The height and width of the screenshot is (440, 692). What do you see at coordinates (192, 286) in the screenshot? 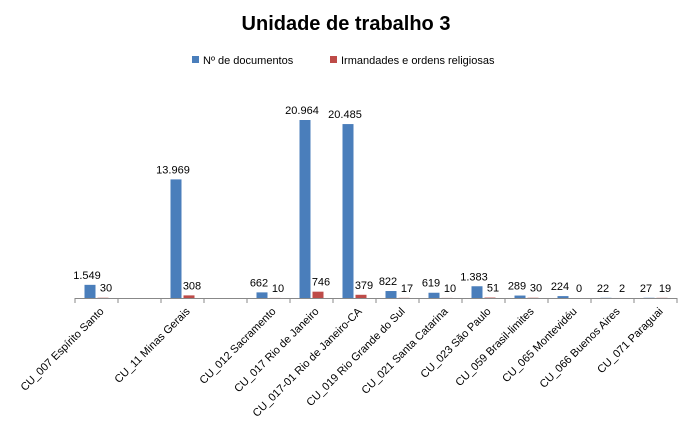
I see `value-label: 308` at bounding box center [192, 286].